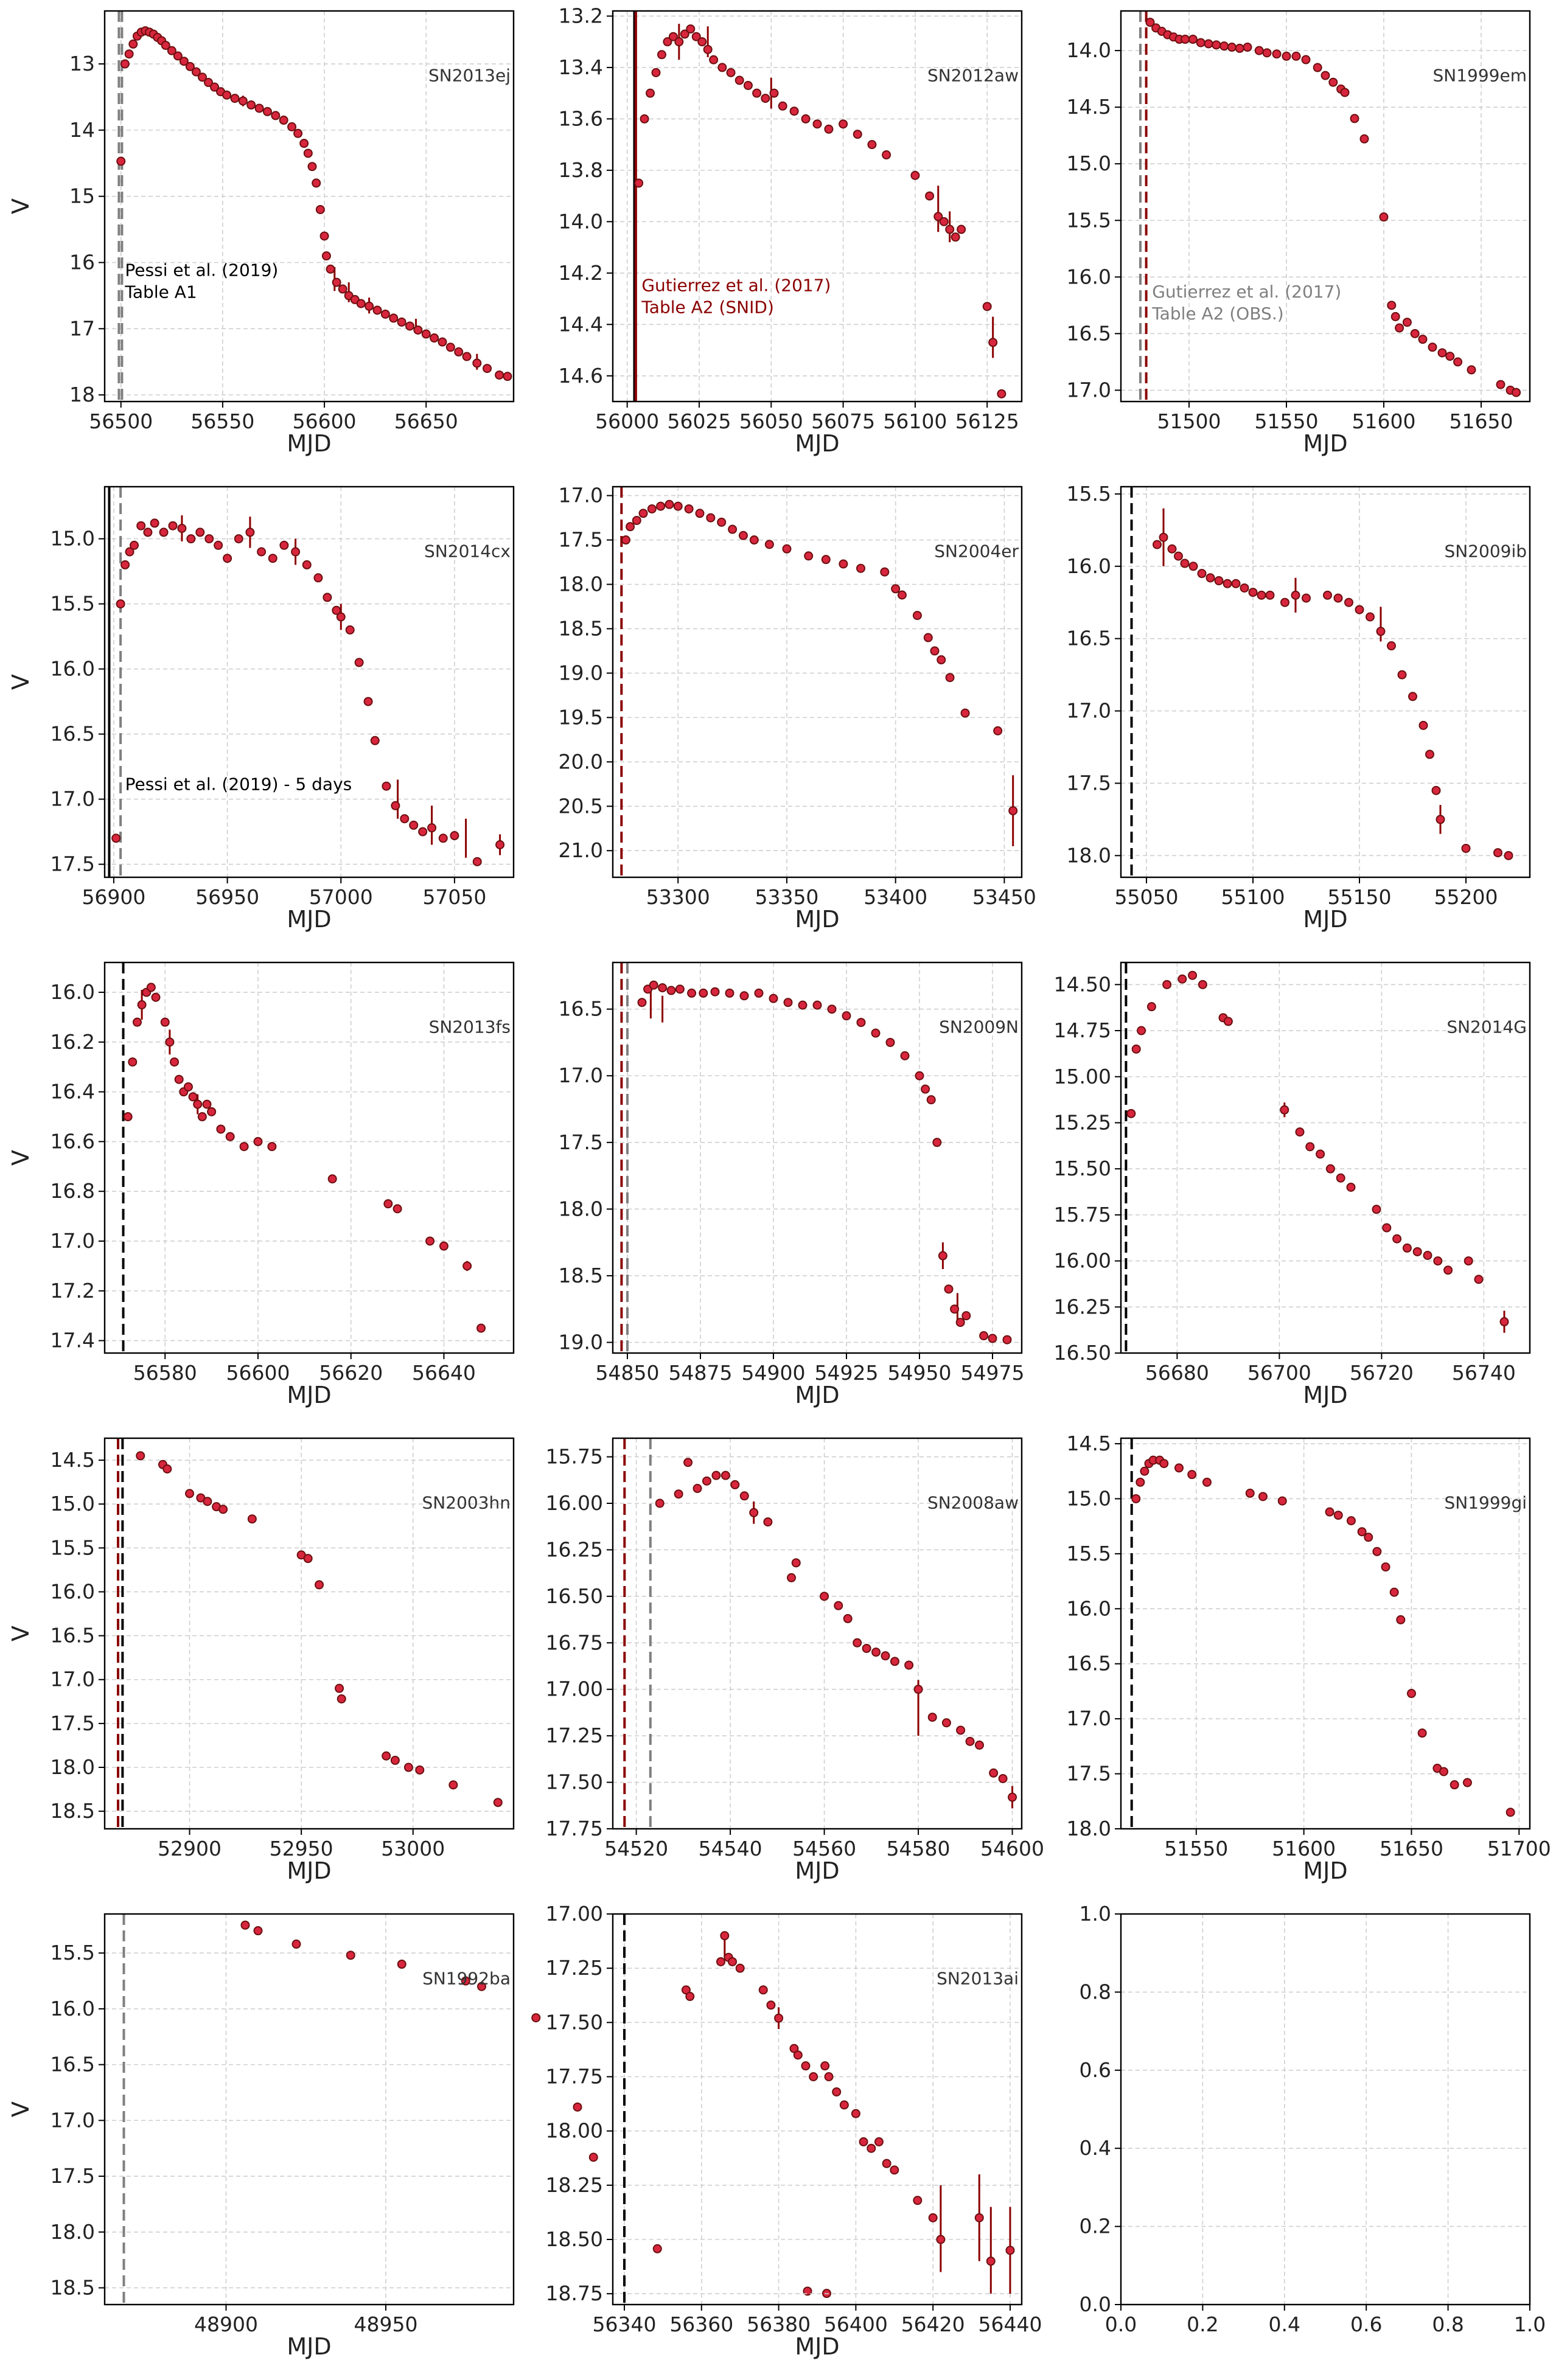 The width and height of the screenshot is (1556, 2380). Describe the element at coordinates (426, 421) in the screenshot. I see `x-tick-label: 56650` at that location.